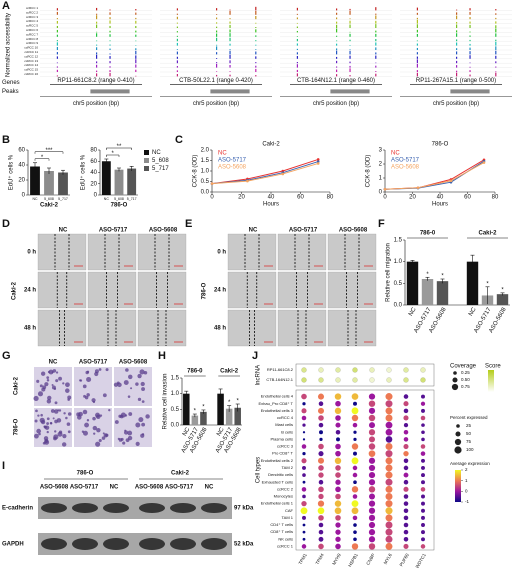 The image size is (520, 573). I want to click on x-tick-label: 80, so click(495, 198).